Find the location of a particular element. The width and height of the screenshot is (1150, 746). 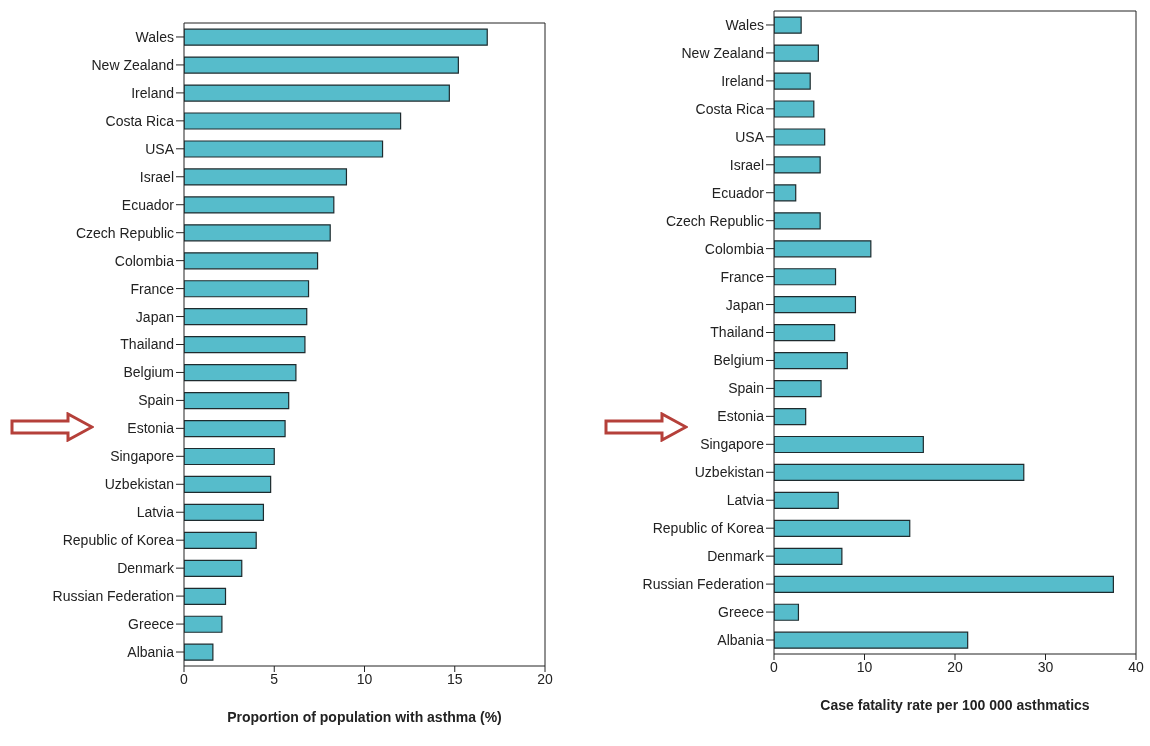

x-tick-label: 30 is located at coordinates (1045, 666).